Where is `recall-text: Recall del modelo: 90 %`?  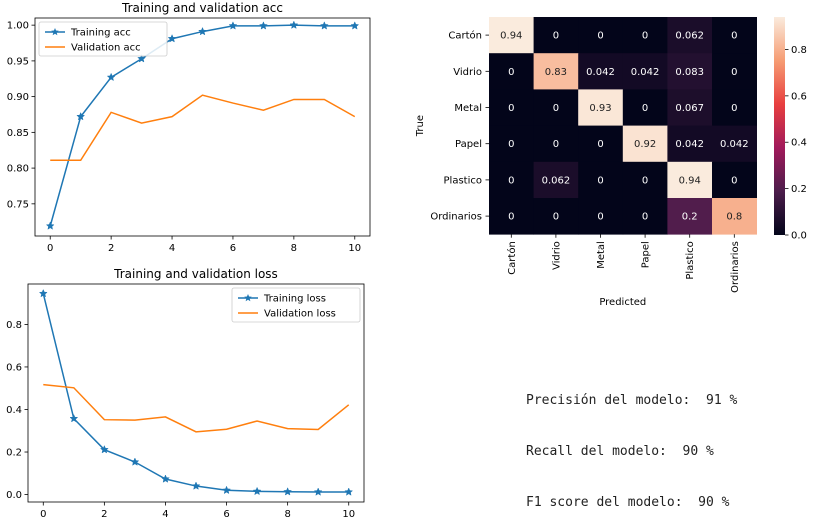
recall-text: Recall del modelo: 90 % is located at coordinates (620, 451).